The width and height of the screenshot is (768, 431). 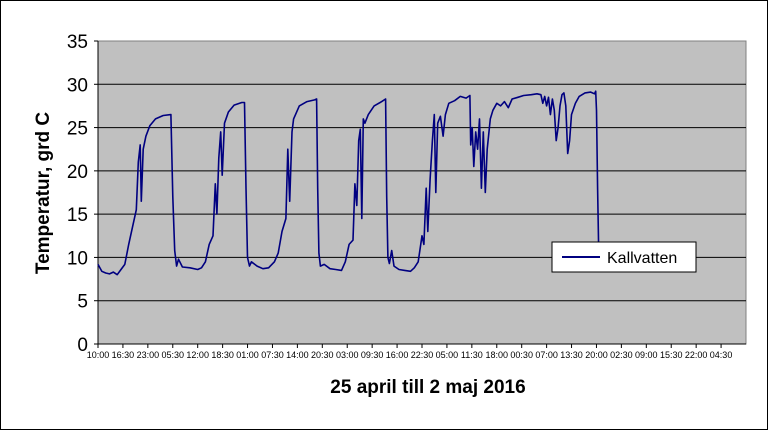 What do you see at coordinates (272, 355) in the screenshot?
I see `x-tick-label: 07:30` at bounding box center [272, 355].